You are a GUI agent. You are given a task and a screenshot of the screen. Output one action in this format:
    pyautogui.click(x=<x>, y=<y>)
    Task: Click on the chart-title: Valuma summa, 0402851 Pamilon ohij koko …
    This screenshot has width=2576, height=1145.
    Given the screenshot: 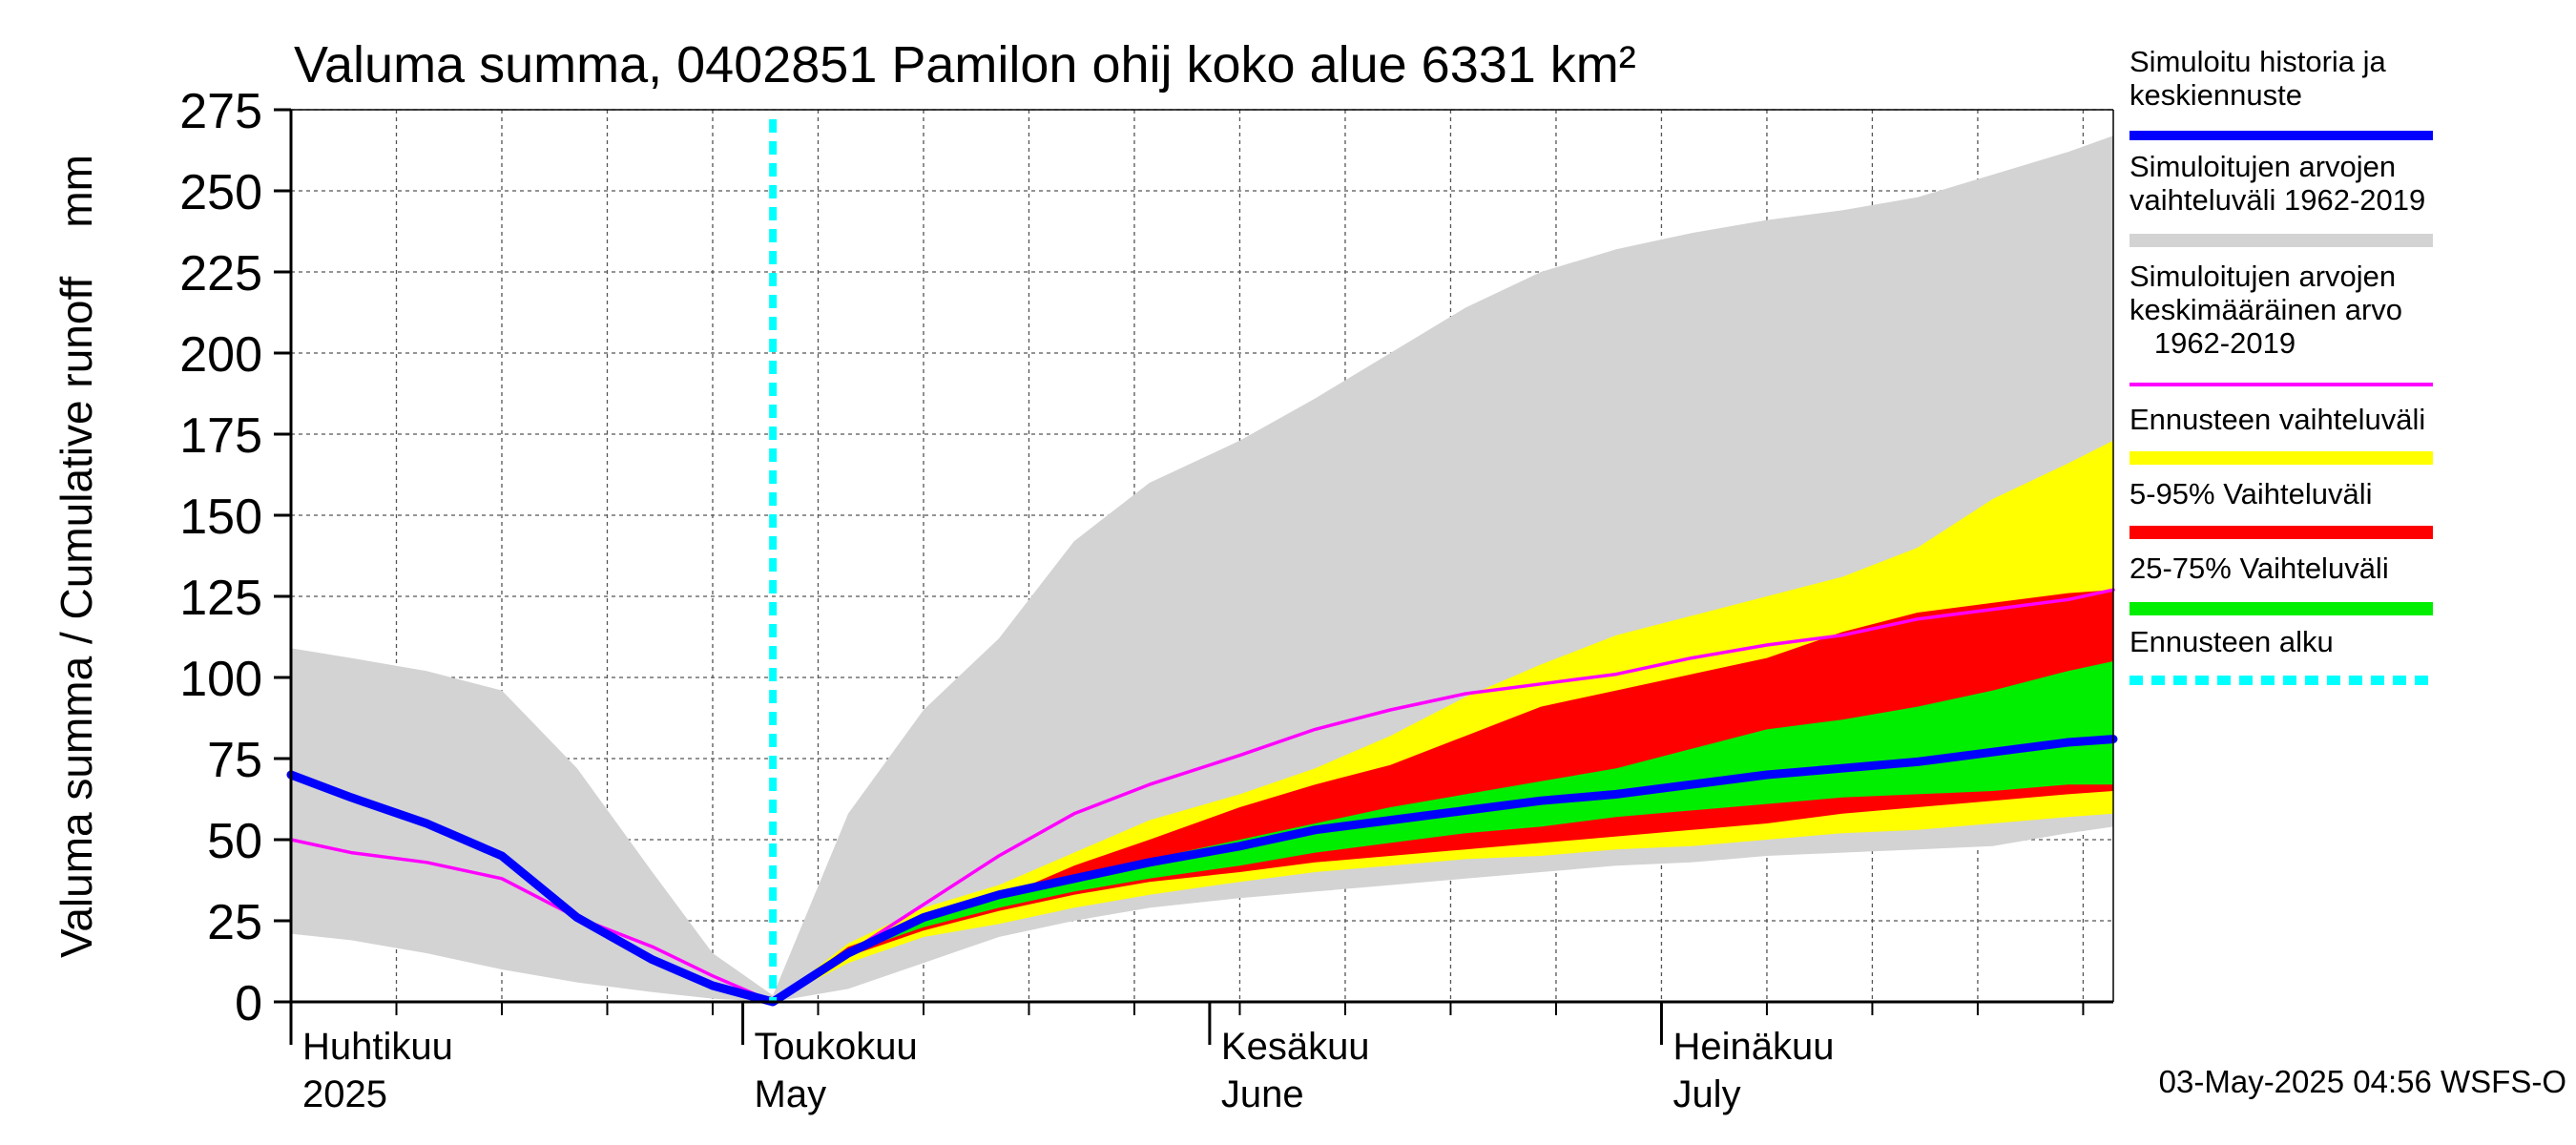 What is the action you would take?
    pyautogui.click(x=965, y=65)
    